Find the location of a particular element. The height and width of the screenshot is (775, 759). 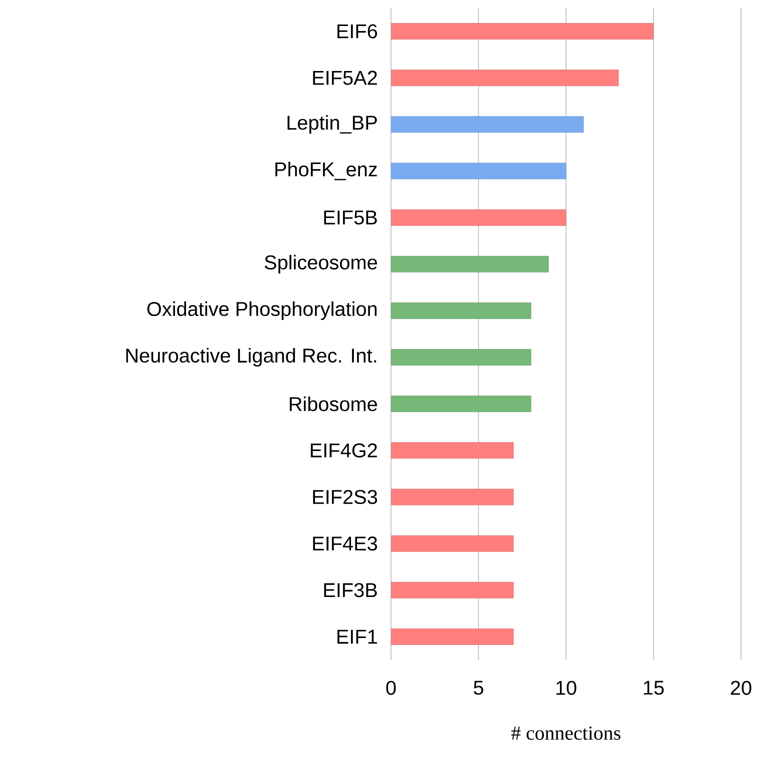

y-tick-label: EIF5B is located at coordinates (350, 217).